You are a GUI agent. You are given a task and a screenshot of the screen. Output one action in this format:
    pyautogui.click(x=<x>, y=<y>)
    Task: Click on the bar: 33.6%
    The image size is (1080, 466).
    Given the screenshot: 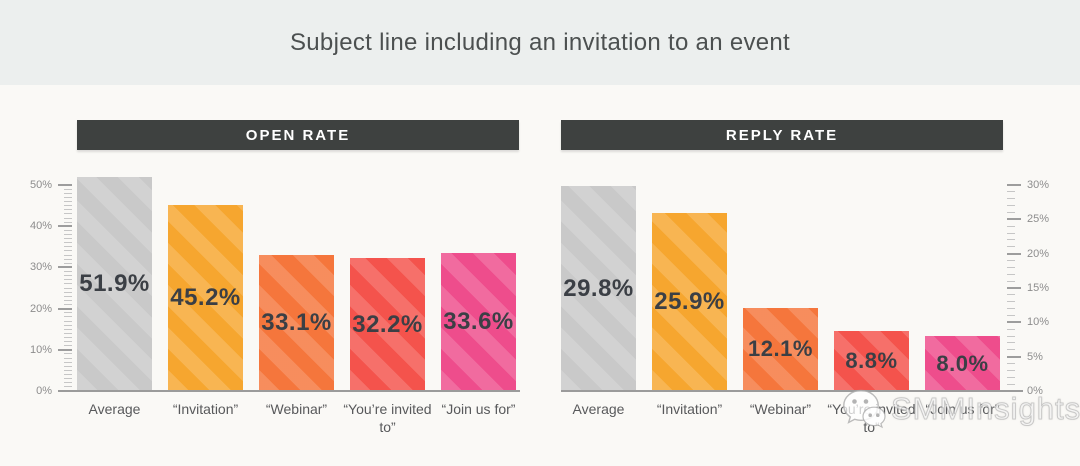 What is the action you would take?
    pyautogui.click(x=478, y=322)
    